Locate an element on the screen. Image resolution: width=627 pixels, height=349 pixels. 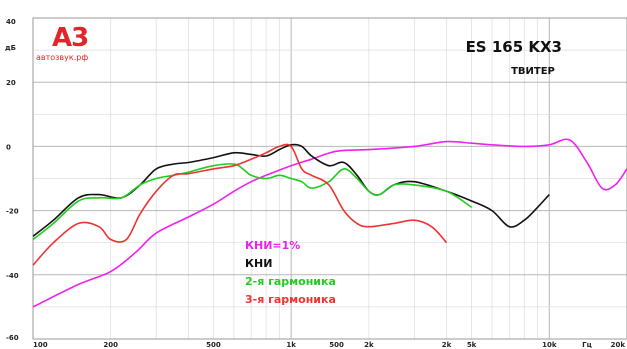
y-tick-label: 40 is located at coordinates (11, 22).